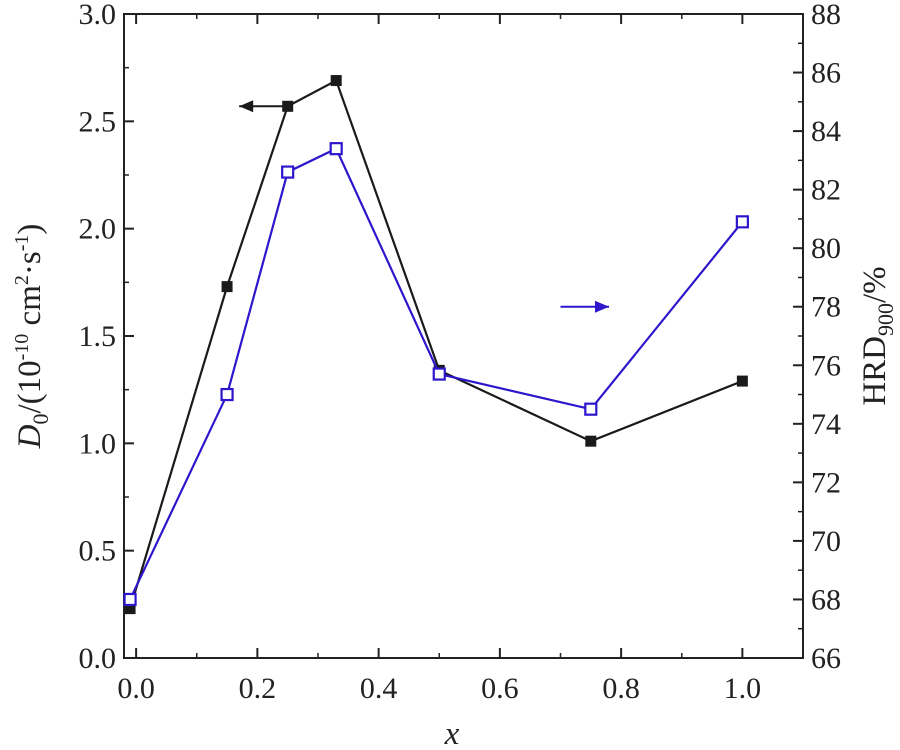 Image resolution: width=900 pixels, height=750 pixels. Describe the element at coordinates (826, 131) in the screenshot. I see `right-tick-label: 84` at that location.